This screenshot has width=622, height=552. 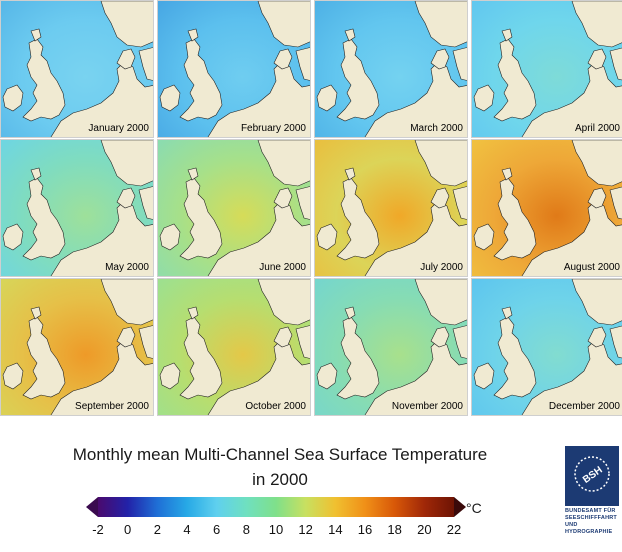 I want to click on sst-month-panel: March 2000, so click(x=391, y=69).